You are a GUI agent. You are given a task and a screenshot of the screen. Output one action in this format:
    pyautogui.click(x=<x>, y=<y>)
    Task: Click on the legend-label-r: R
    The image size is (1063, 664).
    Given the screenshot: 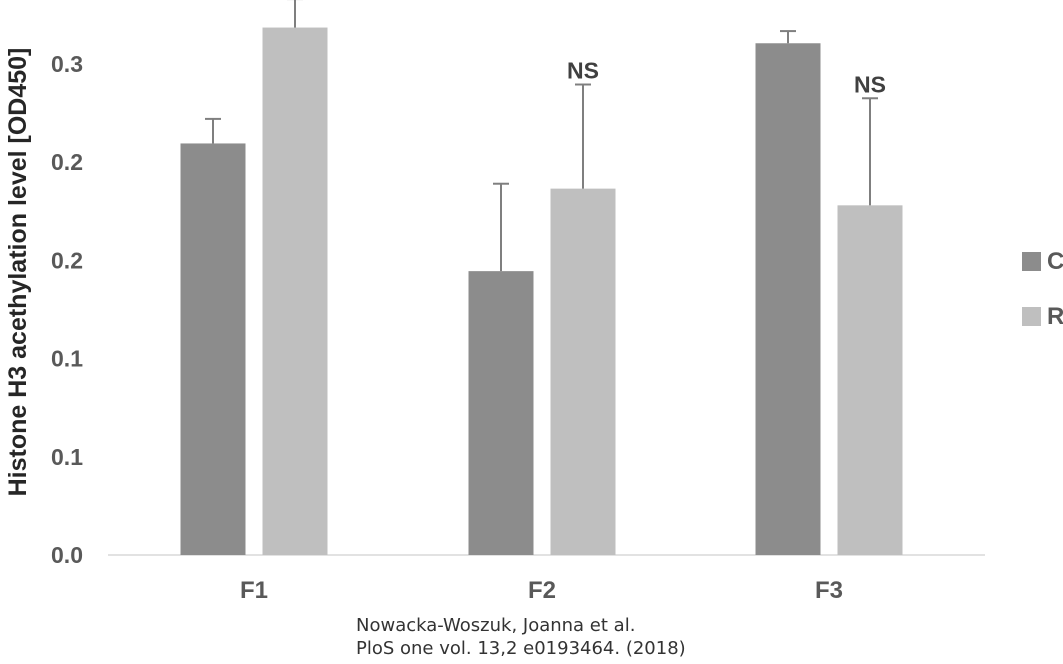 What is the action you would take?
    pyautogui.click(x=1055, y=316)
    